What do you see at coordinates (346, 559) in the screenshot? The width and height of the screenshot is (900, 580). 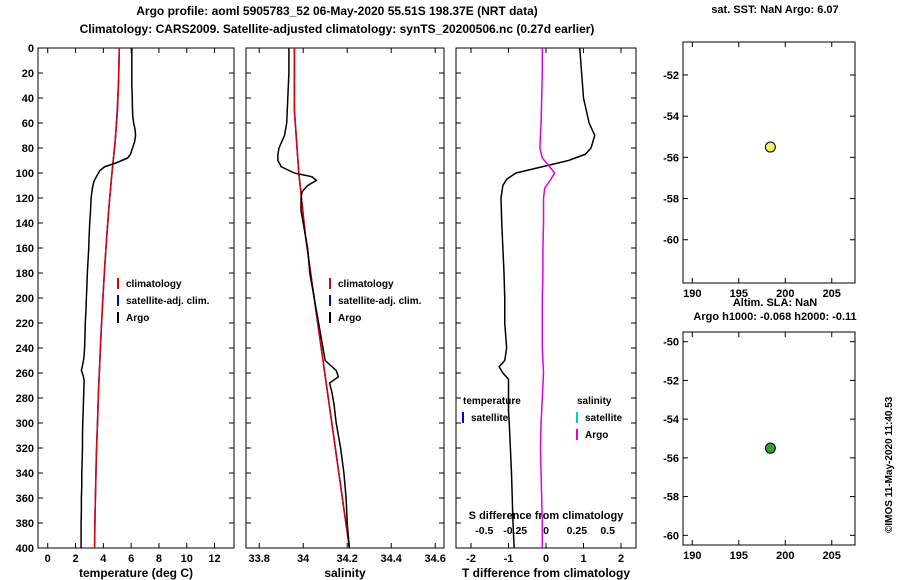 I see `svg-text: 34.2` at bounding box center [346, 559].